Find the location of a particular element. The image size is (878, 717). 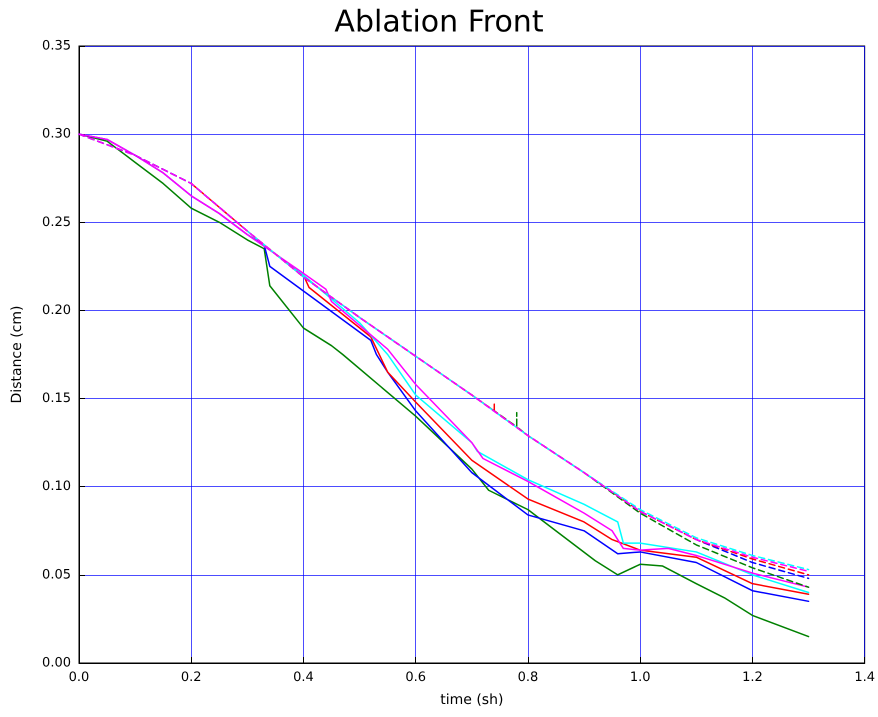

x-tick-label: 0.2 is located at coordinates (191, 677).